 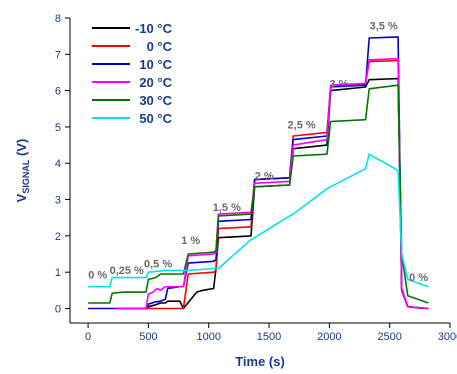 I want to click on y-tick-label: 8, so click(x=58, y=19).